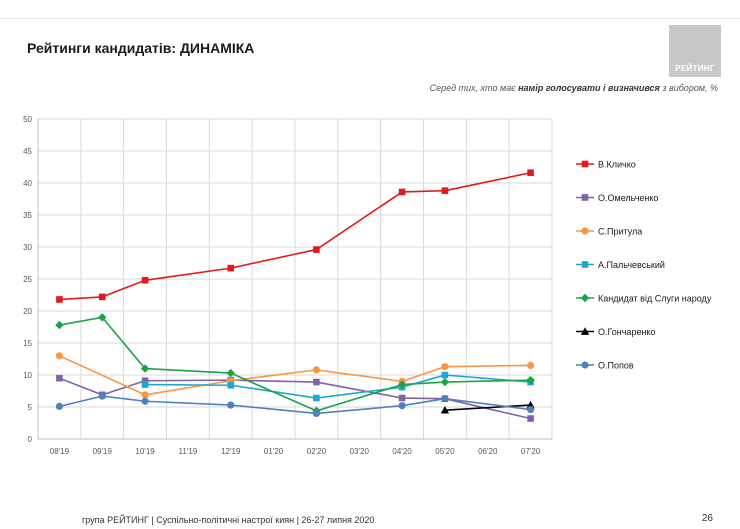  What do you see at coordinates (27, 151) in the screenshot?
I see `y-tick-label: 45` at bounding box center [27, 151].